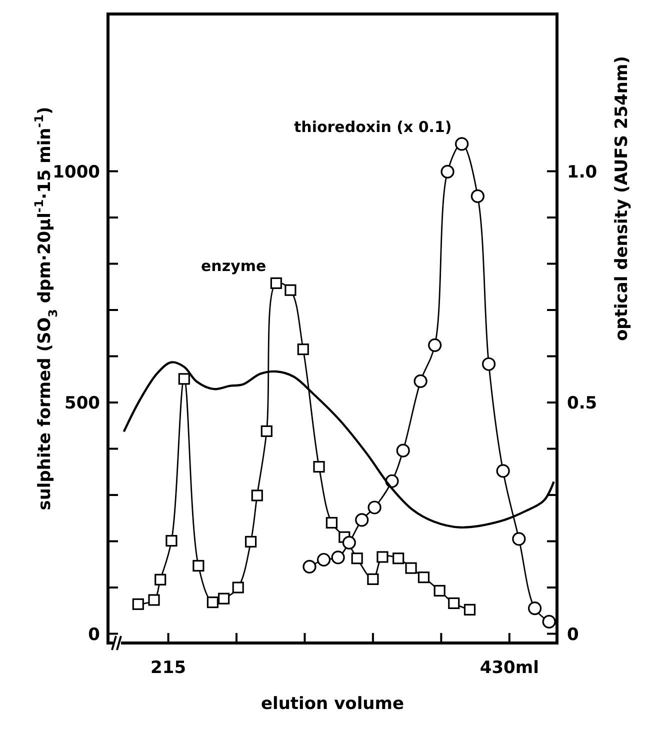  What do you see at coordinates (373, 127) in the screenshot?
I see `series-label: thioredoxin (x 0.1)` at bounding box center [373, 127].